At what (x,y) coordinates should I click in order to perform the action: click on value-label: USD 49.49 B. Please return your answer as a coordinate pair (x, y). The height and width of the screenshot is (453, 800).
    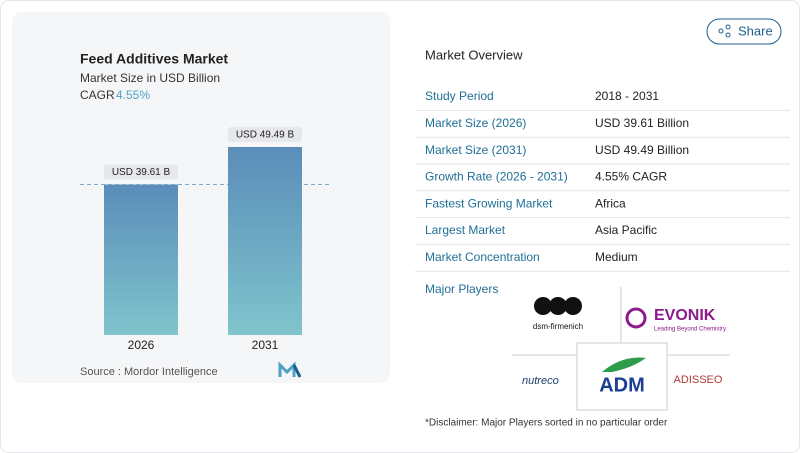
    Looking at the image, I should click on (265, 135).